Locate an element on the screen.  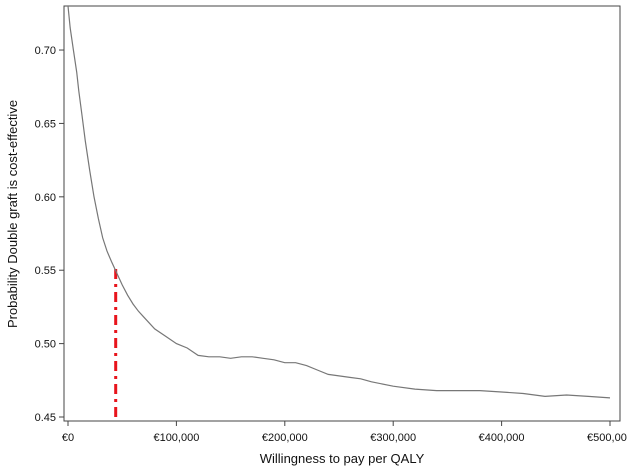
y-axis: 0.45 0.50 0.55 0.60 0.65 0.70 is located at coordinates (49, 234).